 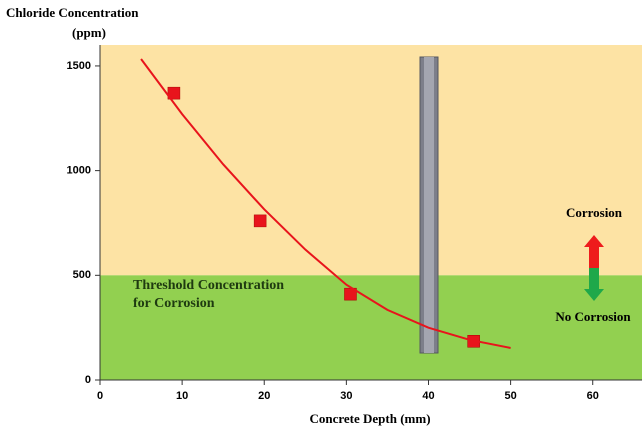 I want to click on rebar, so click(x=429, y=205).